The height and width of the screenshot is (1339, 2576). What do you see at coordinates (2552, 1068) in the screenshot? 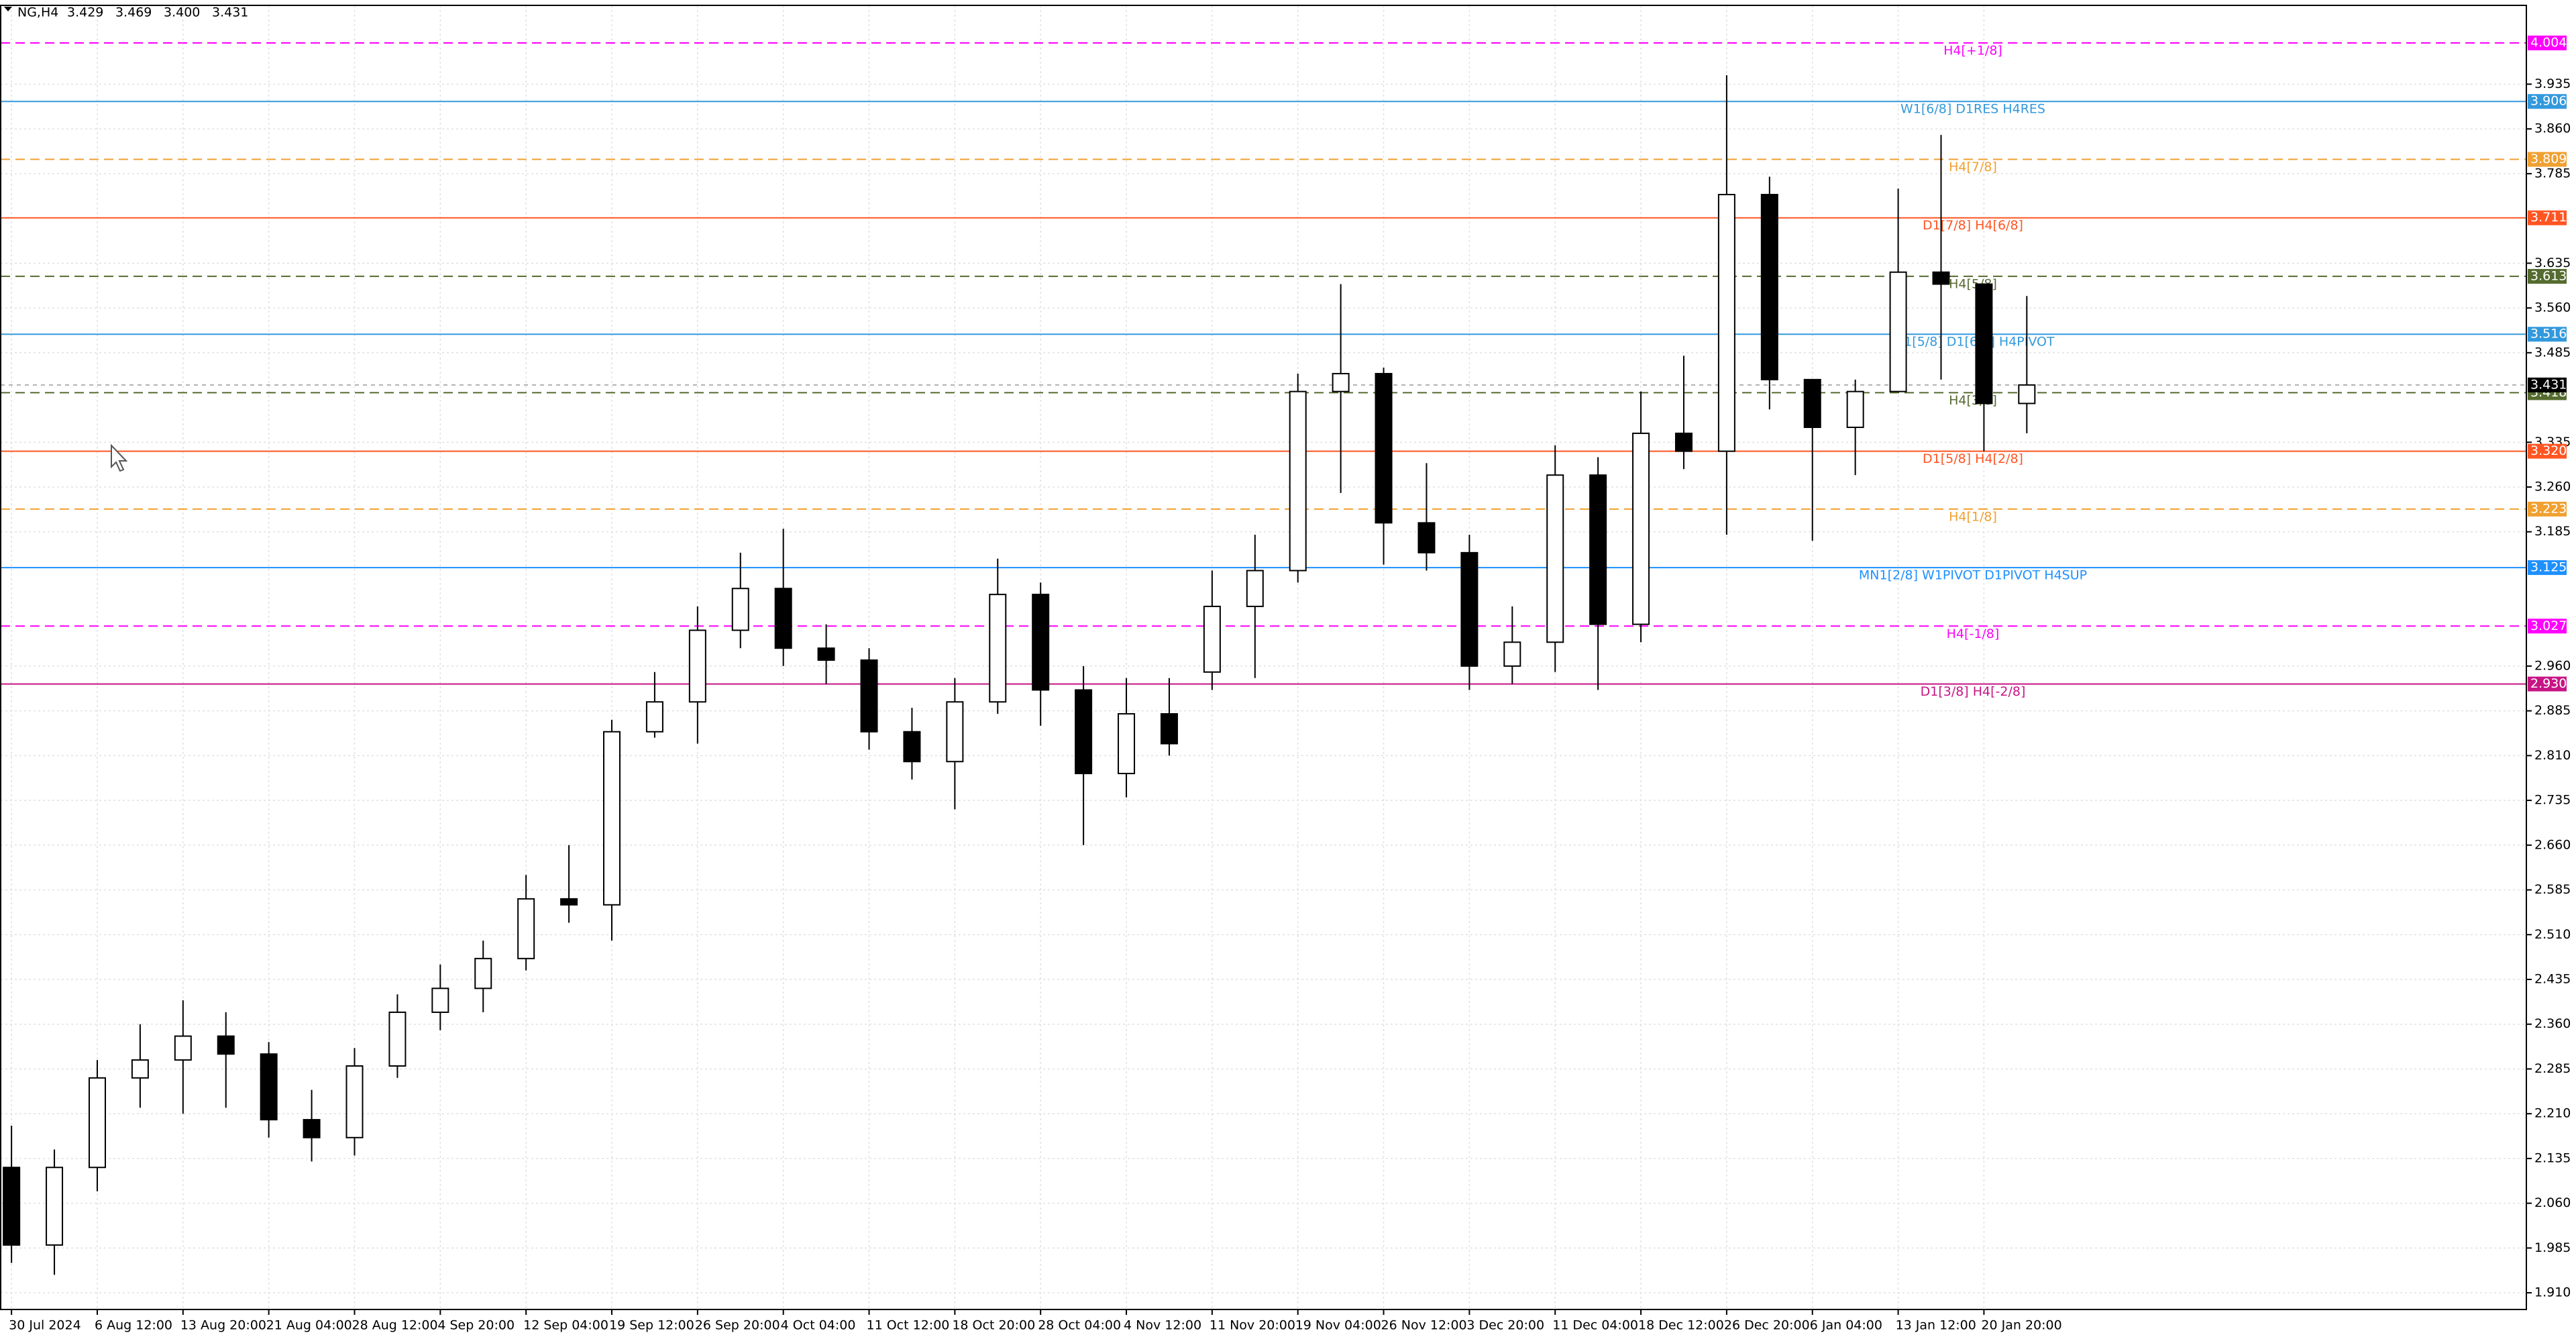
I see `y-tick-label: 2.285` at bounding box center [2552, 1068].